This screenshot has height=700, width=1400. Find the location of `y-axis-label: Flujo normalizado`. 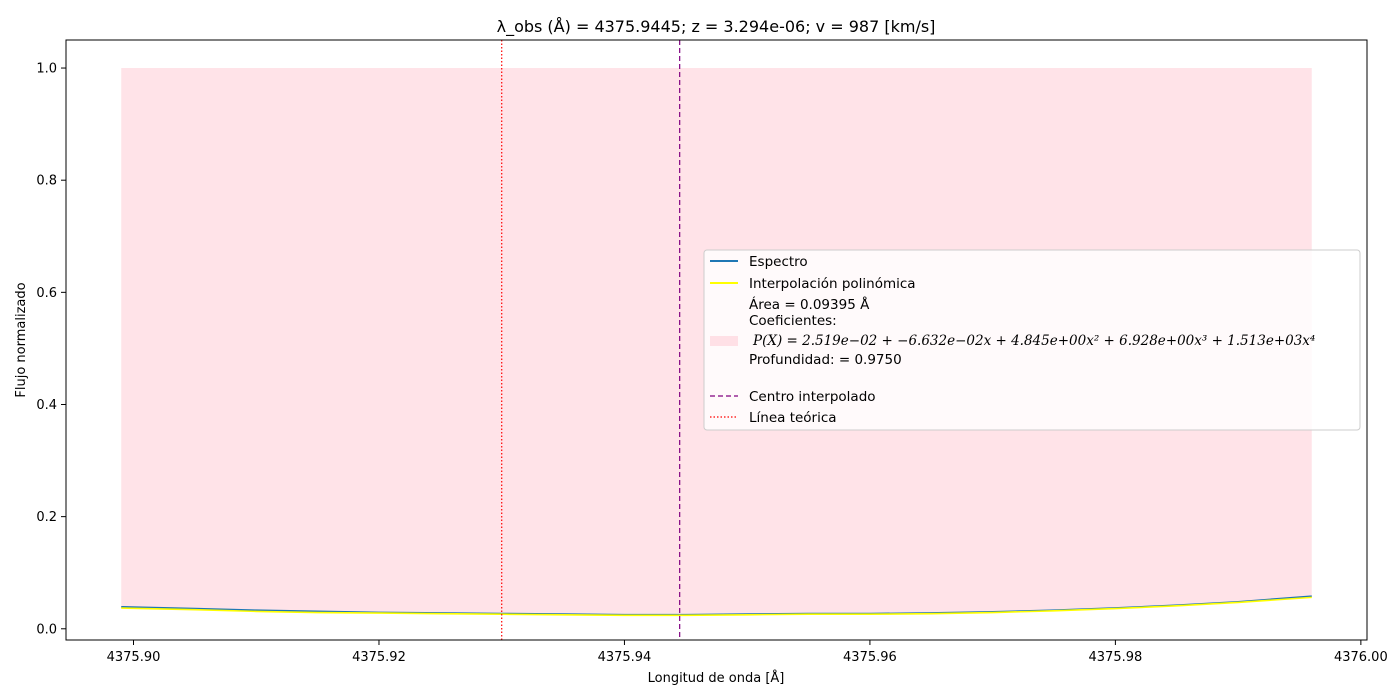

y-axis-label: Flujo normalizado is located at coordinates (21, 339).